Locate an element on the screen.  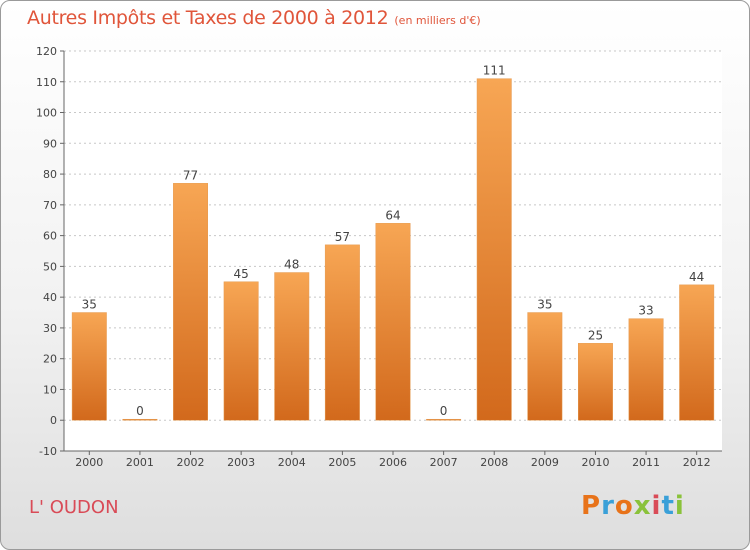
y-tick-label: 40 is located at coordinates (50, 297).